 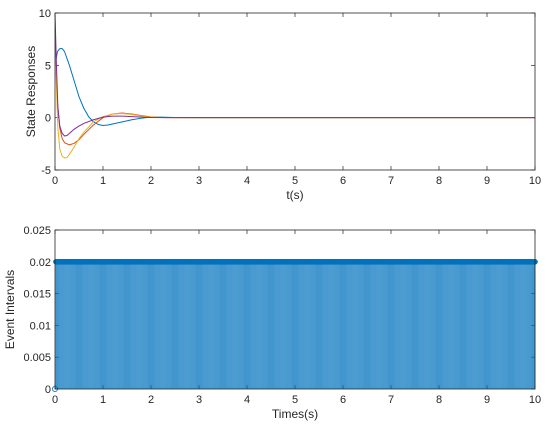 What do you see at coordinates (37, 358) in the screenshot?
I see `y-tick-label: 0.005` at bounding box center [37, 358].